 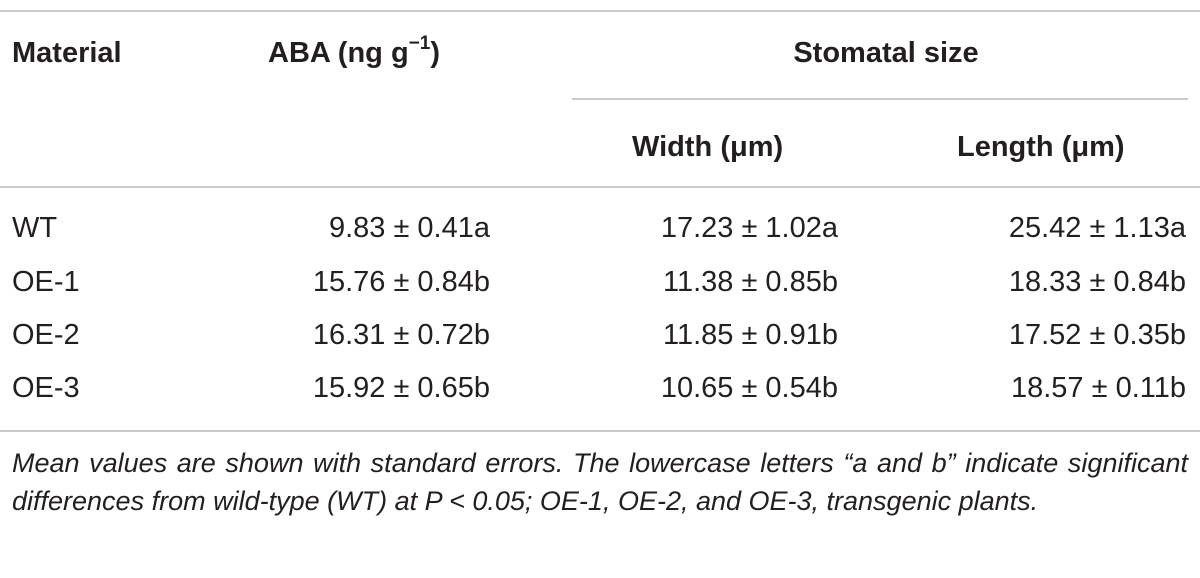 I want to click on cell-material: OE-2, so click(x=46, y=335).